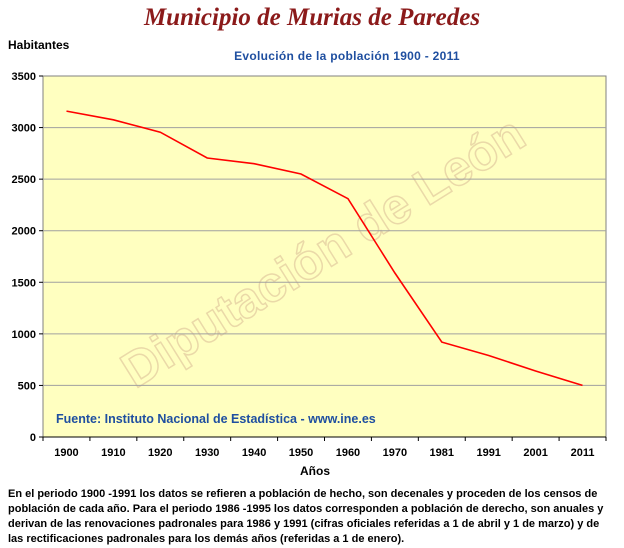 Image resolution: width=624 pixels, height=548 pixels. What do you see at coordinates (347, 56) in the screenshot?
I see `chart-subtitle: Evolución de la población 1900 - 2011` at bounding box center [347, 56].